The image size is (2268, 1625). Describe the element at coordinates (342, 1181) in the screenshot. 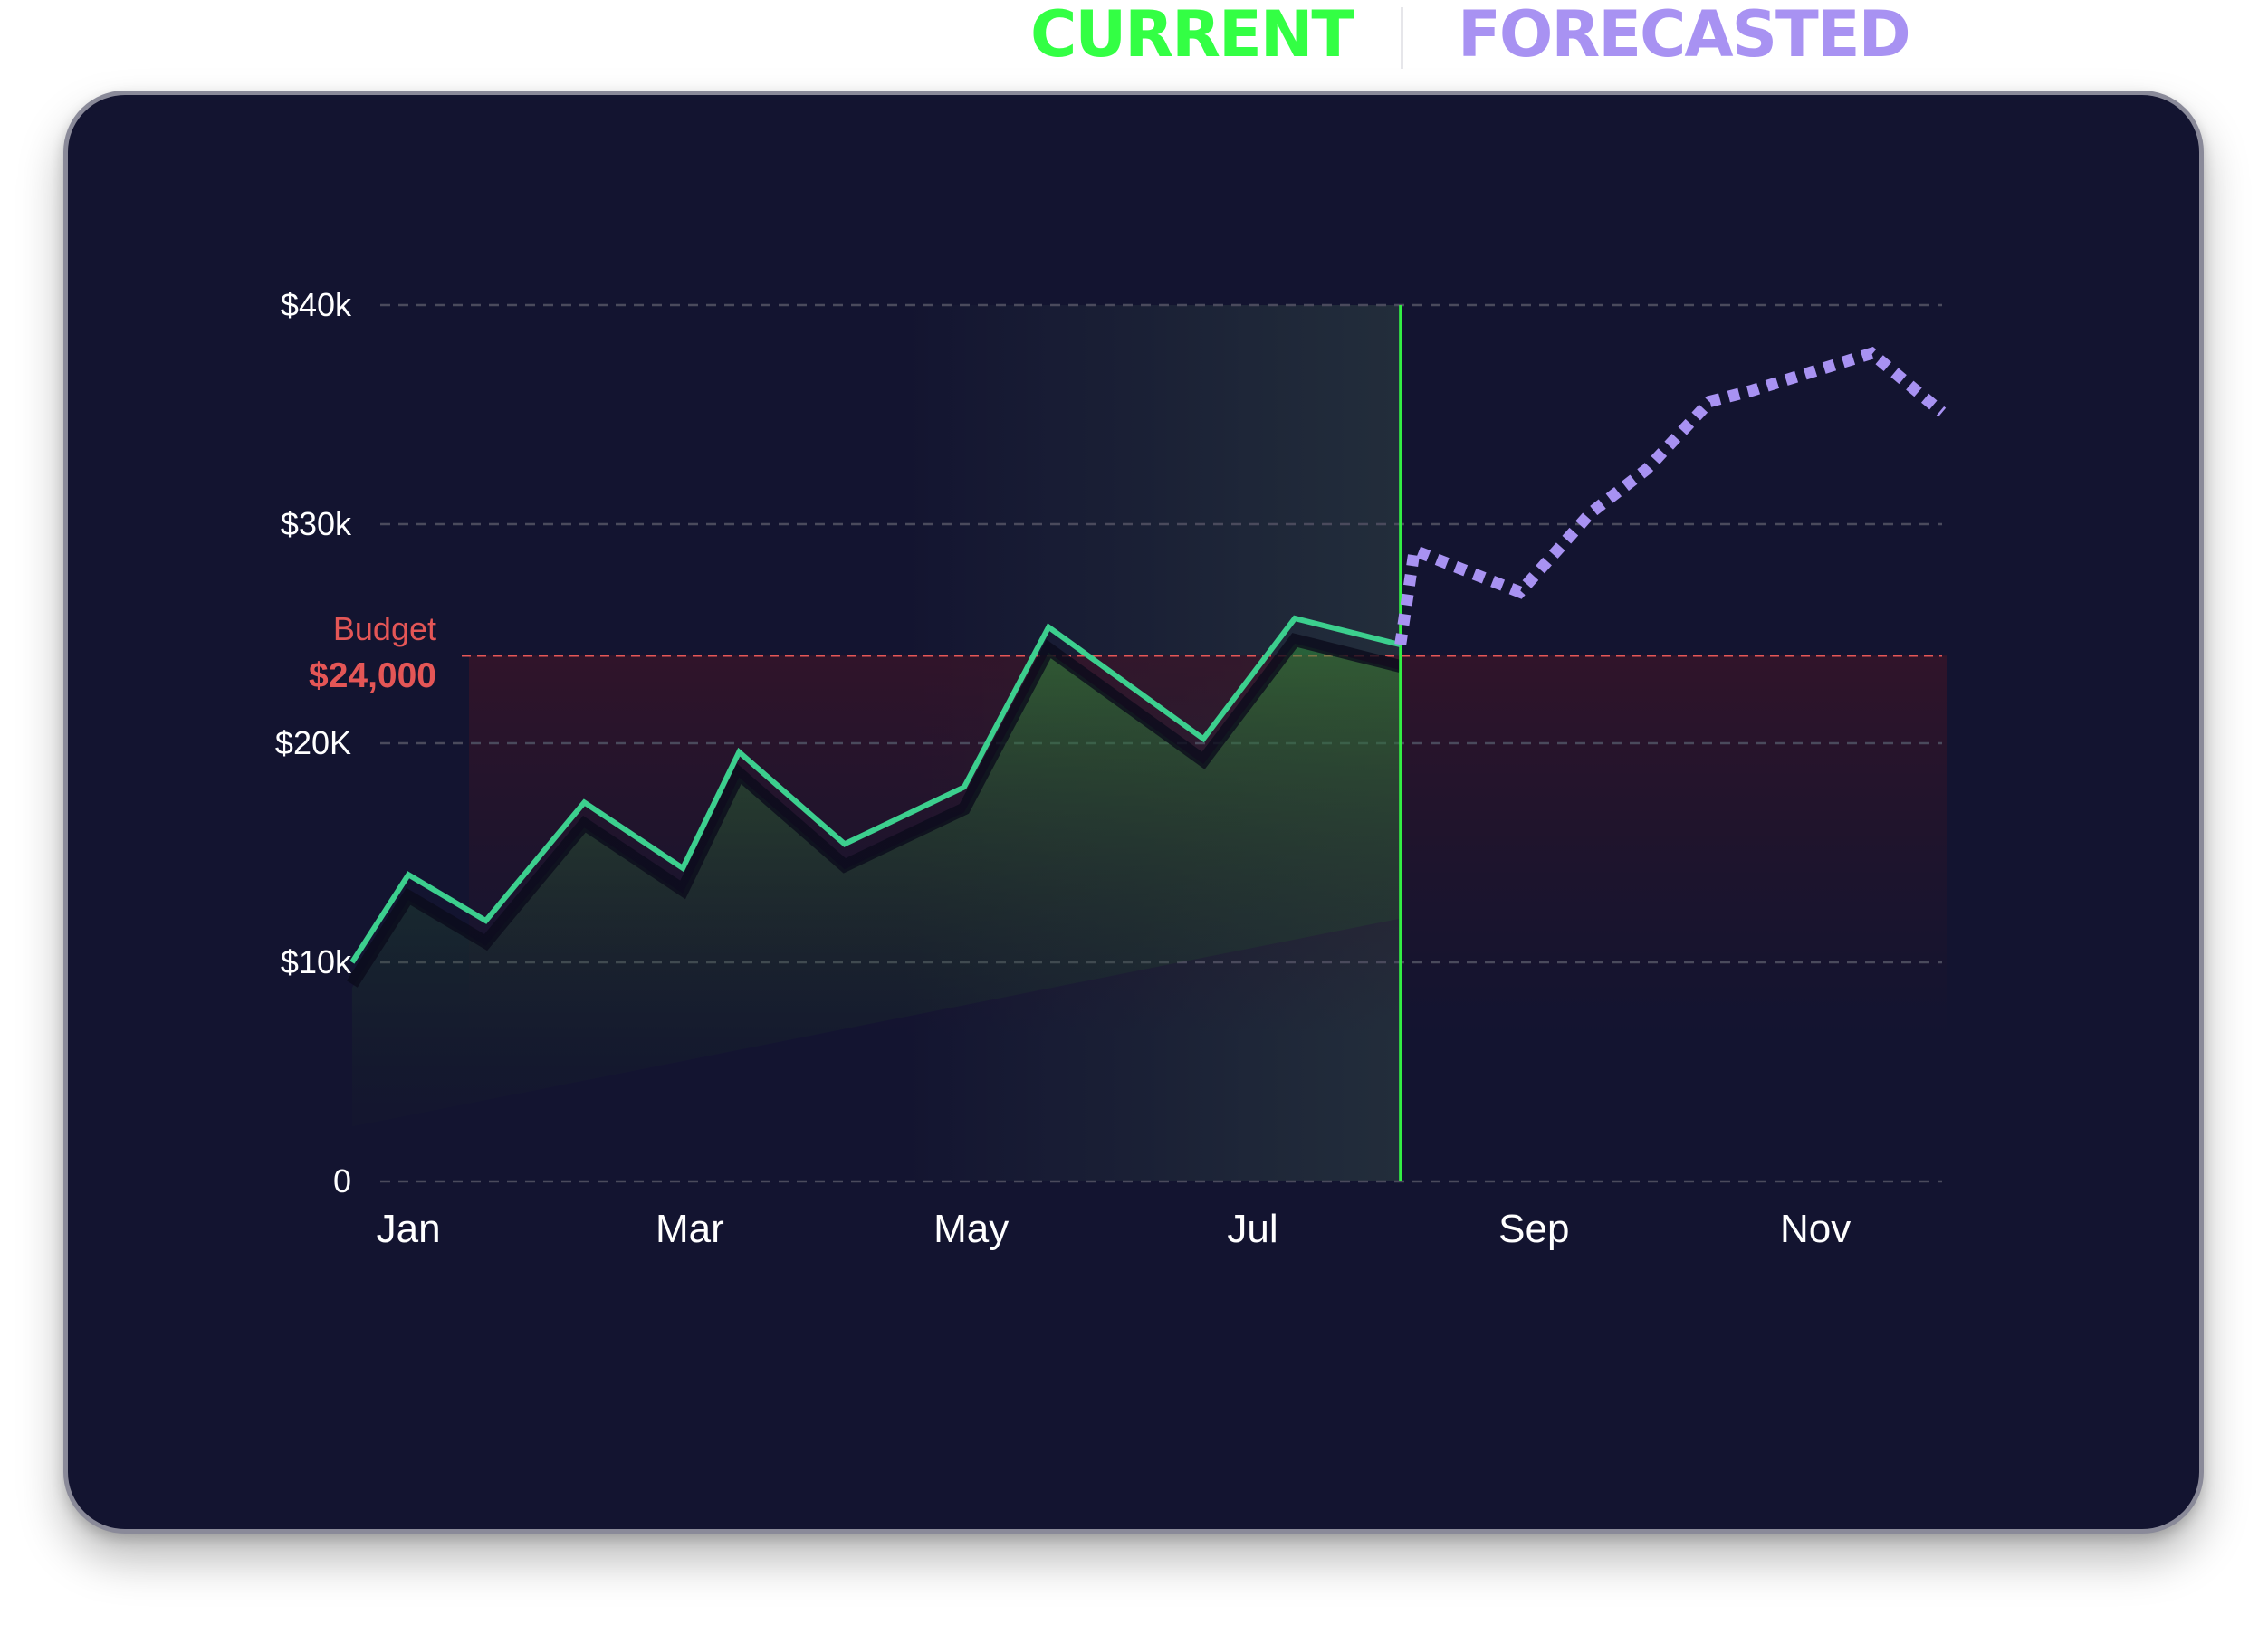

I see `y-tick-label: 0` at that location.